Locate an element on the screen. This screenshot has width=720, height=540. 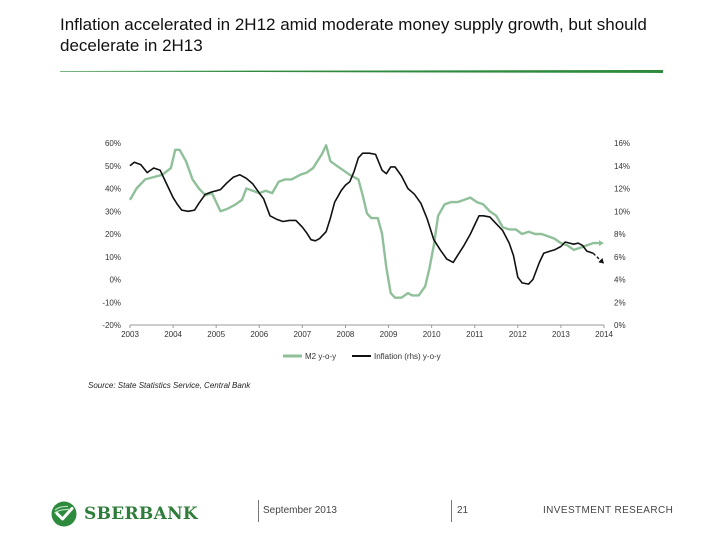
left-axis-tick-label: -10% is located at coordinates (111, 302).